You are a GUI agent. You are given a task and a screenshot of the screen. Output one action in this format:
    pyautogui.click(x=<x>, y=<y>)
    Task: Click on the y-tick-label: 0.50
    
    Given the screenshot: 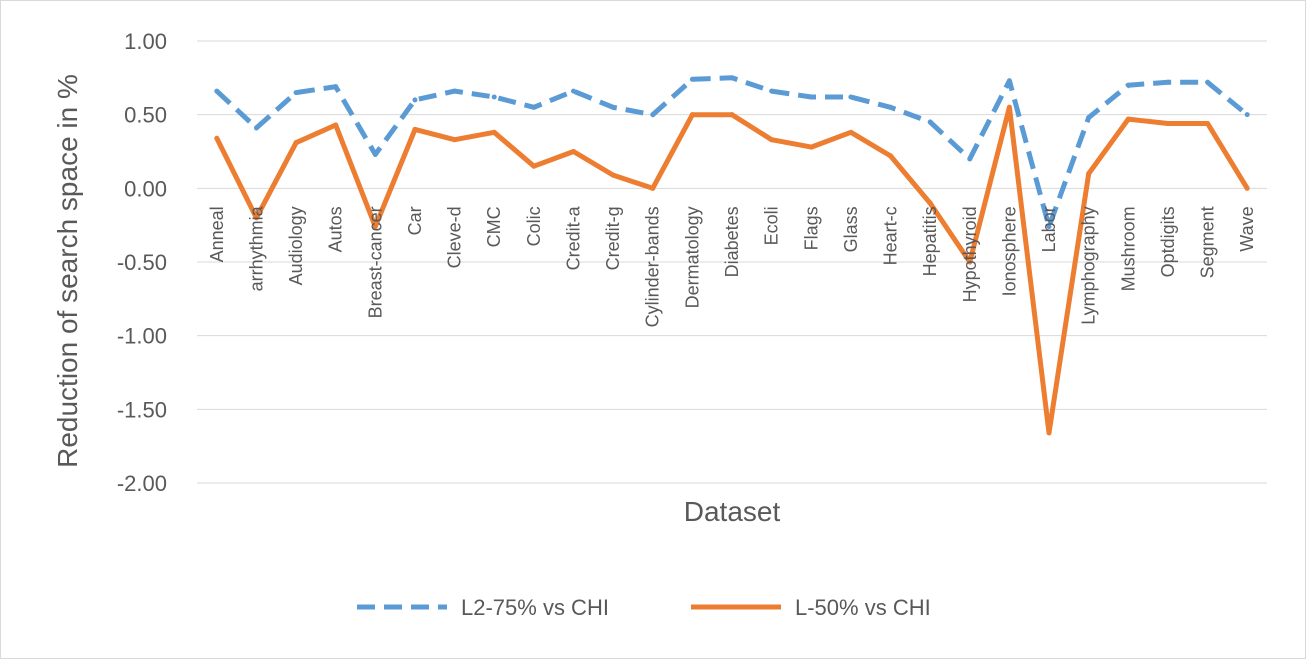 What is the action you would take?
    pyautogui.click(x=145, y=115)
    